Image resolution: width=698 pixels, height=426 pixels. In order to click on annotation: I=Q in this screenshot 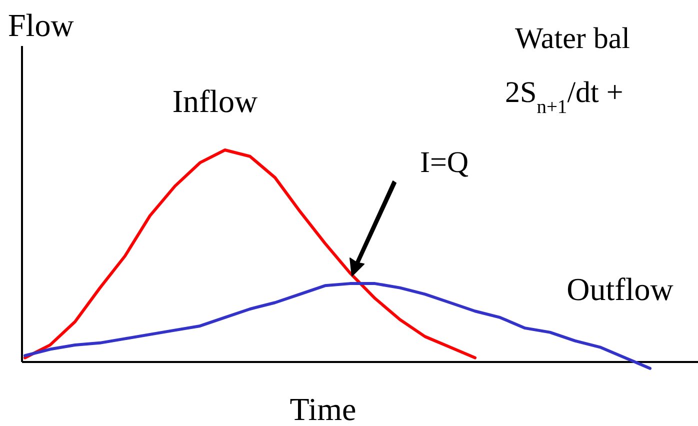, I will do `click(444, 162)`.